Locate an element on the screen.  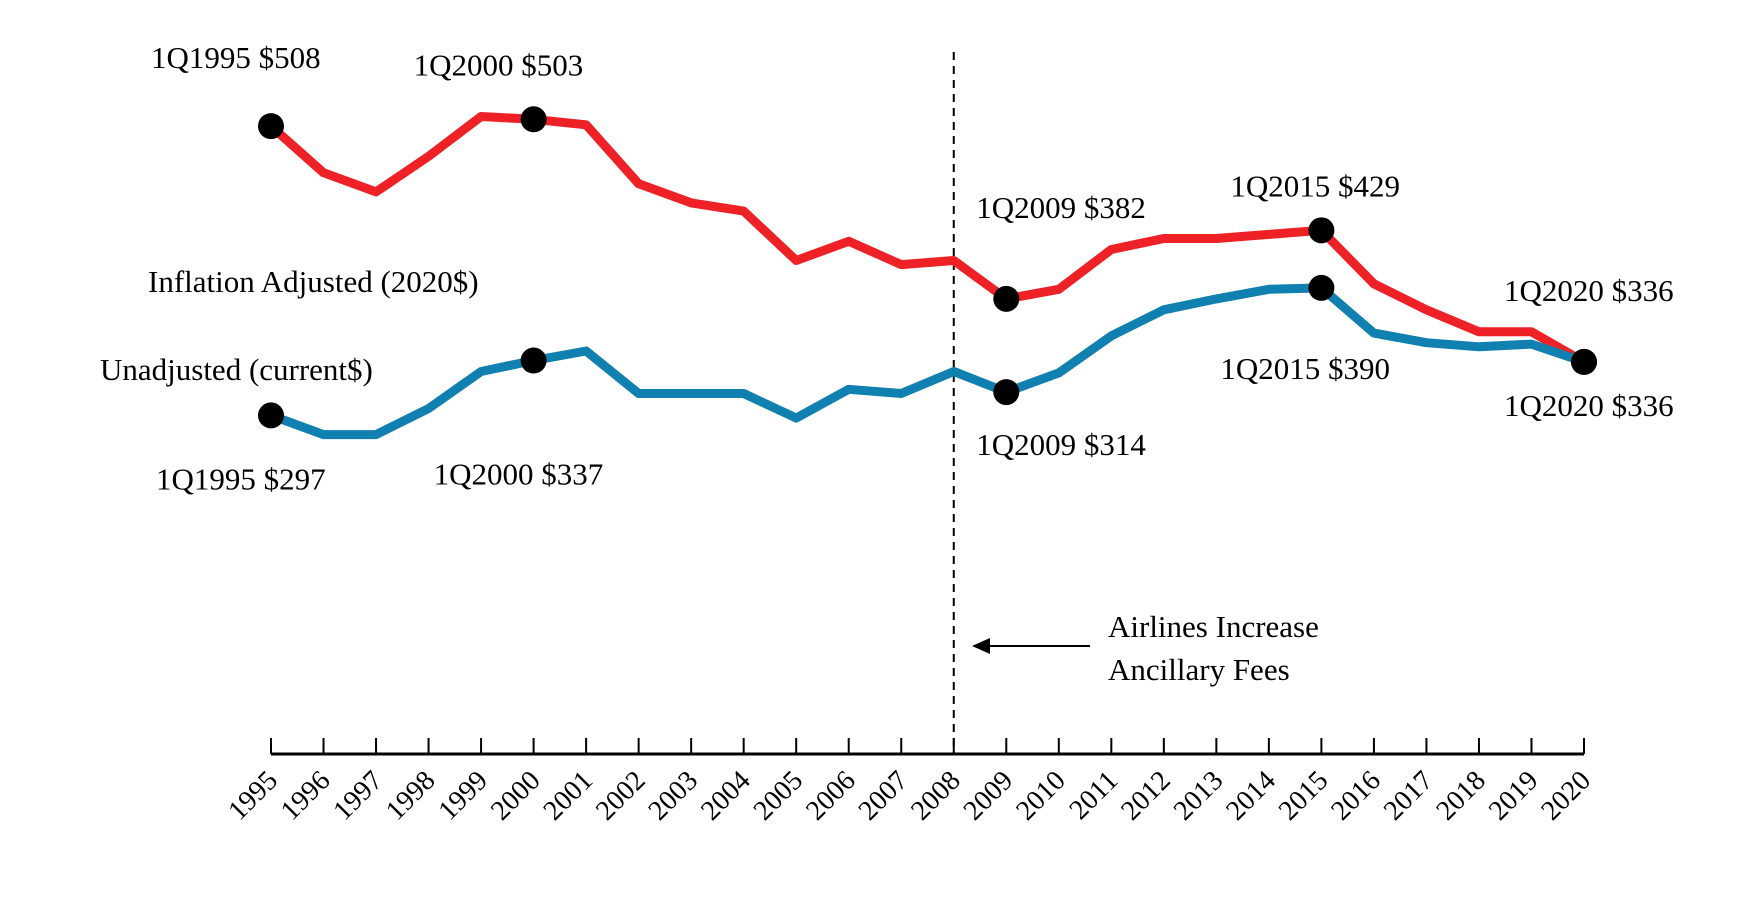
x-tick-label: 2001 is located at coordinates (569, 796).